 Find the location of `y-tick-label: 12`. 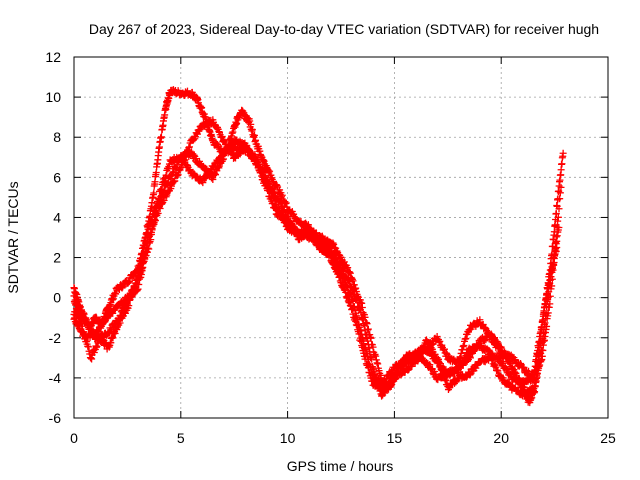

y-tick-label: 12 is located at coordinates (53, 57).